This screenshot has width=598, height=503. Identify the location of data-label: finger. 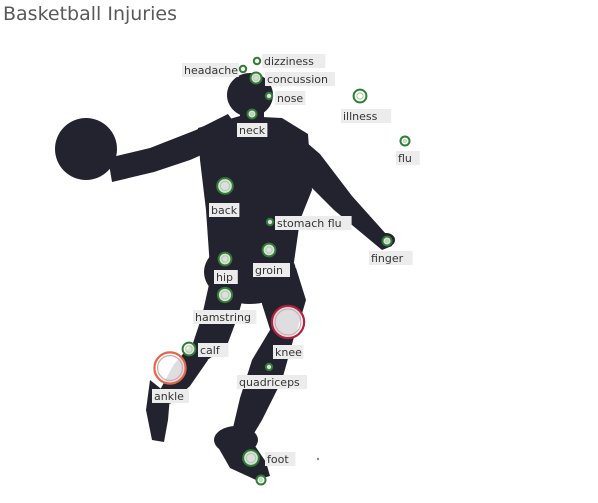
(387, 258).